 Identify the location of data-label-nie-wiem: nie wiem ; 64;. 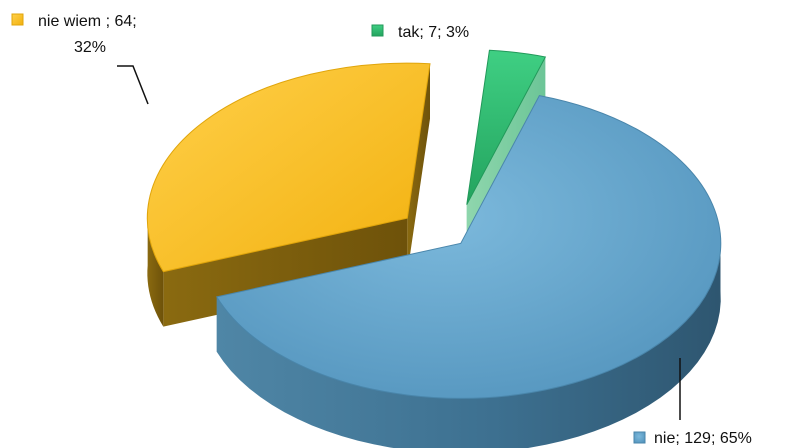
(87, 21).